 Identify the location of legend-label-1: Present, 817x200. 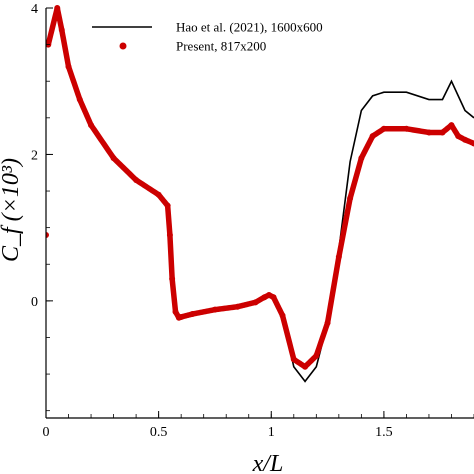
(221, 46).